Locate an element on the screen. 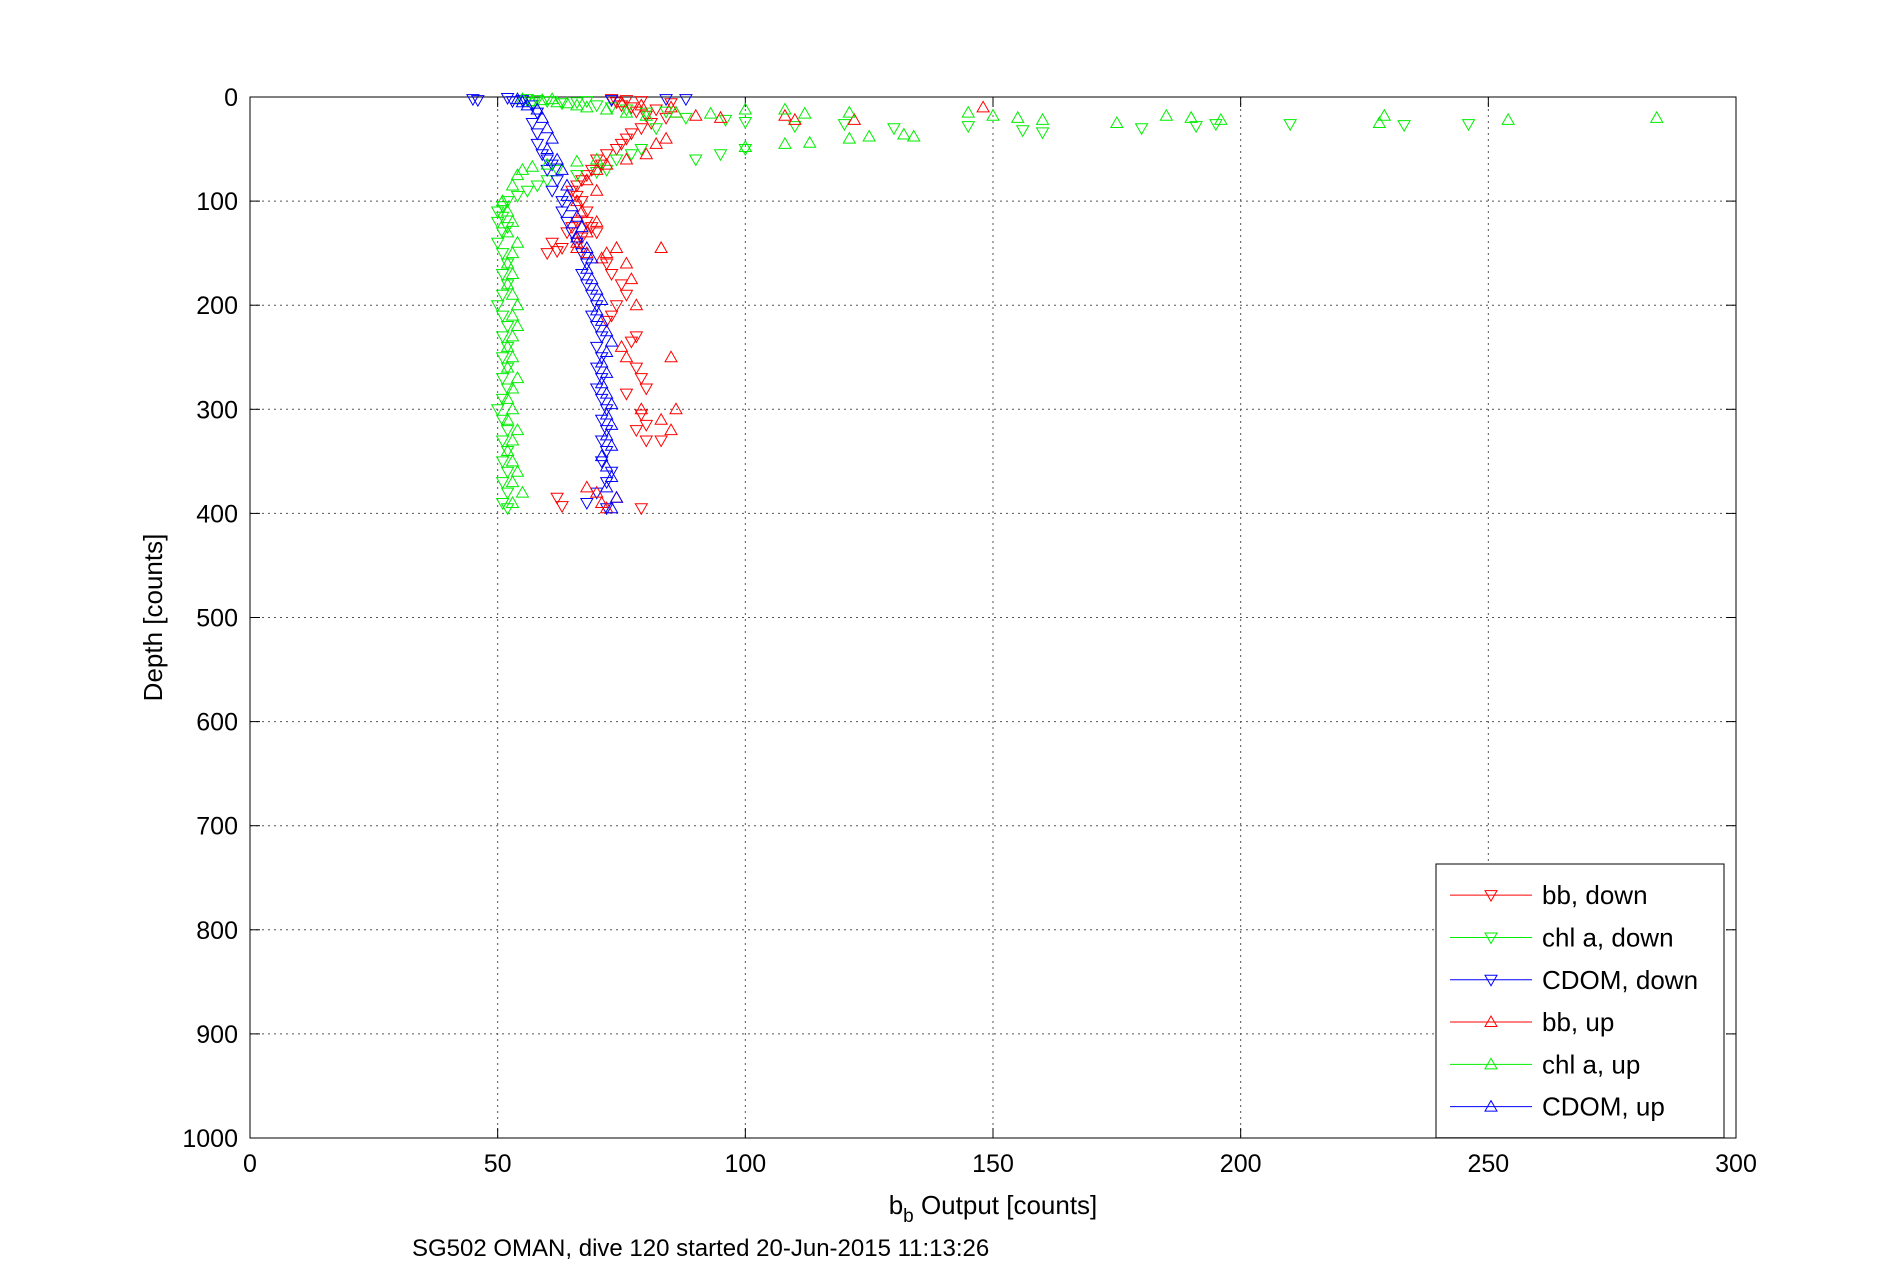  y-tick-label: 1000 is located at coordinates (210, 1139).